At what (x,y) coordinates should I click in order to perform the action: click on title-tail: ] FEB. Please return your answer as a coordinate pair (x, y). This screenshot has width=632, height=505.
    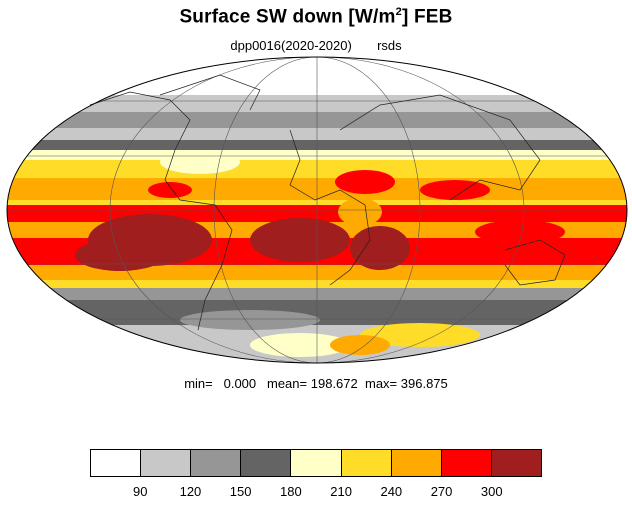
    Looking at the image, I should click on (427, 17).